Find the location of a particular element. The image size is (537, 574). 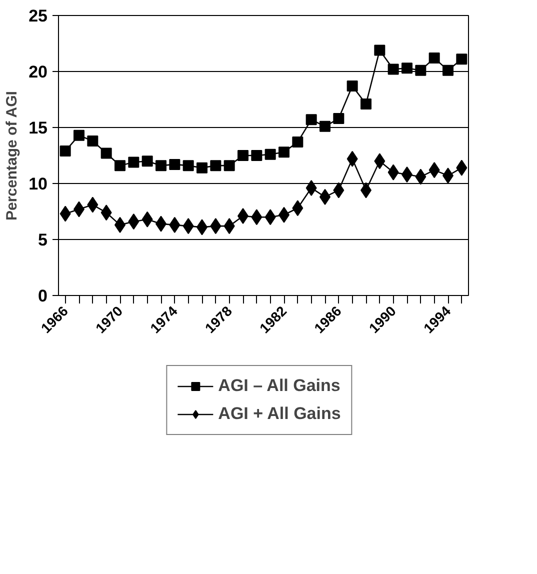

y-tick-label: 25 is located at coordinates (38, 16).